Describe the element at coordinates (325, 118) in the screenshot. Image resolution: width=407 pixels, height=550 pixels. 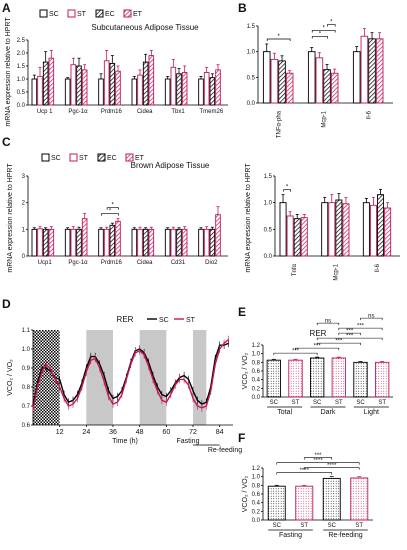
I see `panel-b-category-label: Mcp-1` at that location.